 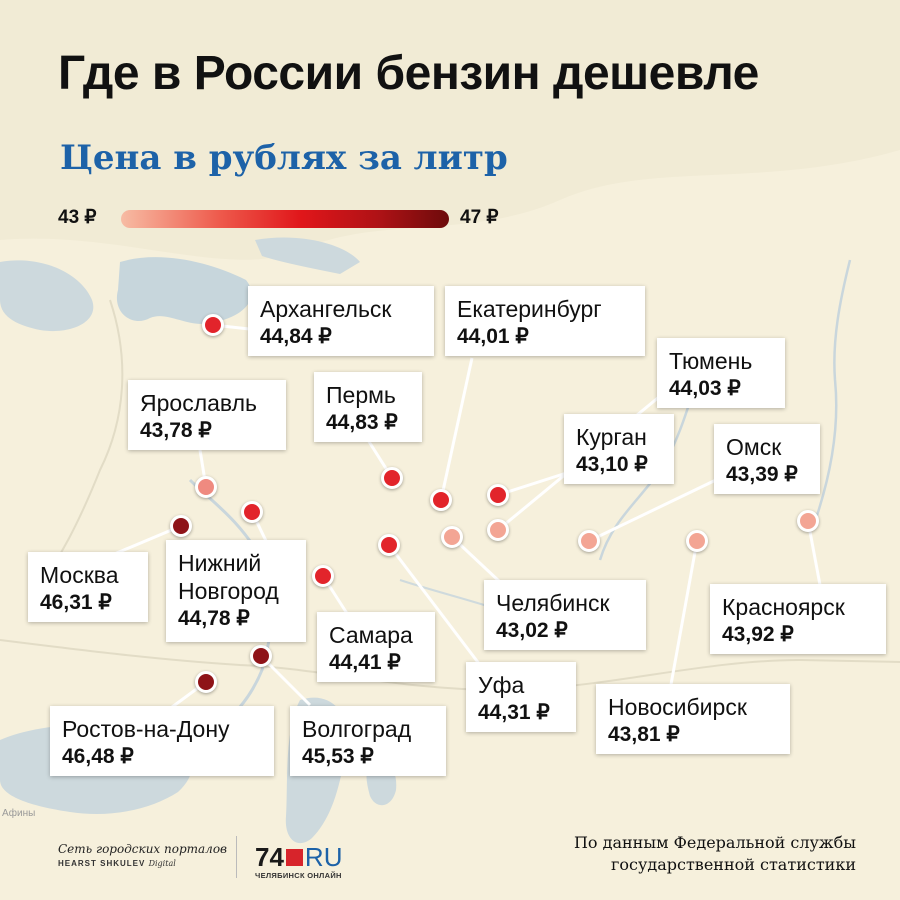 What do you see at coordinates (206, 682) in the screenshot?
I see `marker-rostov-na-donu` at bounding box center [206, 682].